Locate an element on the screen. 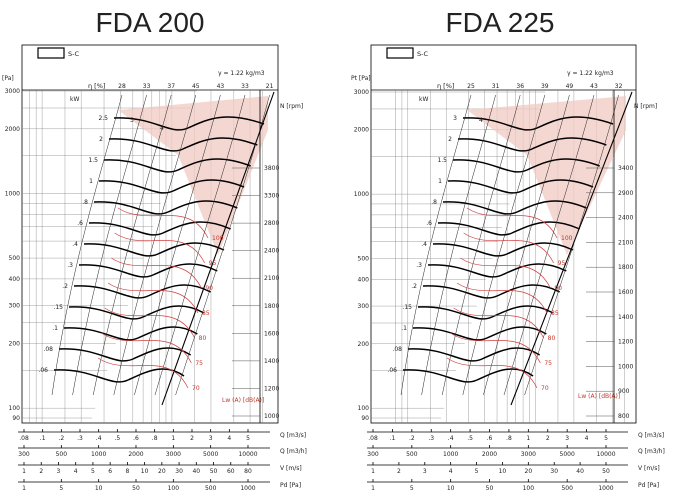 The width and height of the screenshot is (698, 499). rpm-tick: 3800 is located at coordinates (271, 168).